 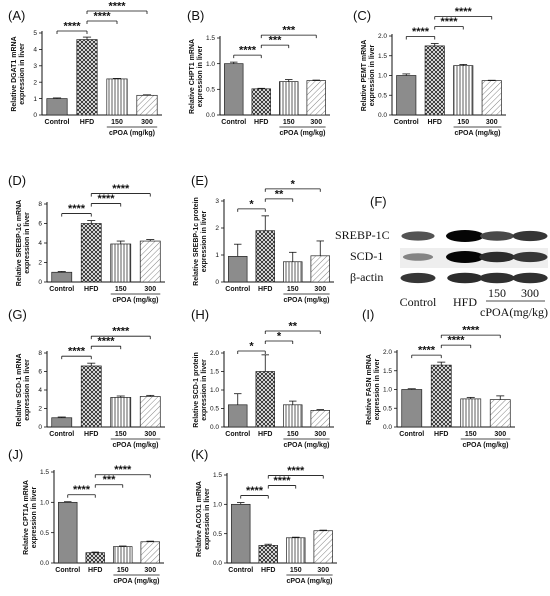 What do you see at coordinates (35, 82) in the screenshot?
I see `y-tick-label: 2` at bounding box center [35, 82].